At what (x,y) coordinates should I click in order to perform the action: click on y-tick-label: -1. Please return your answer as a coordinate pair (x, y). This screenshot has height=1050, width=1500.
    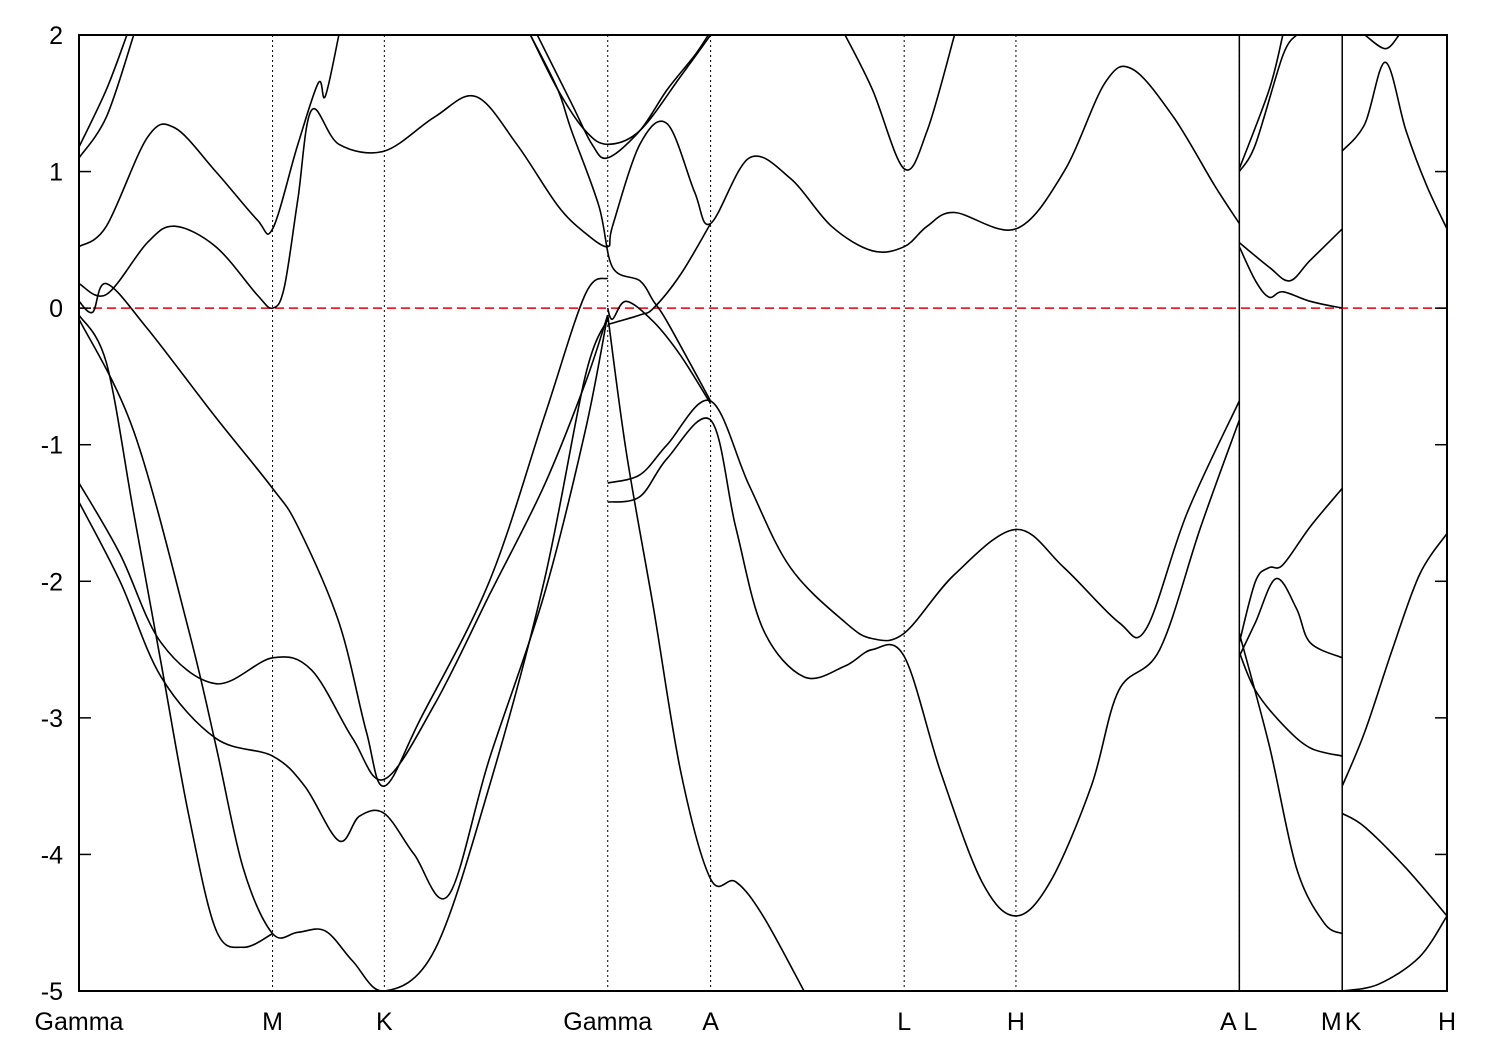
    Looking at the image, I should click on (52, 446).